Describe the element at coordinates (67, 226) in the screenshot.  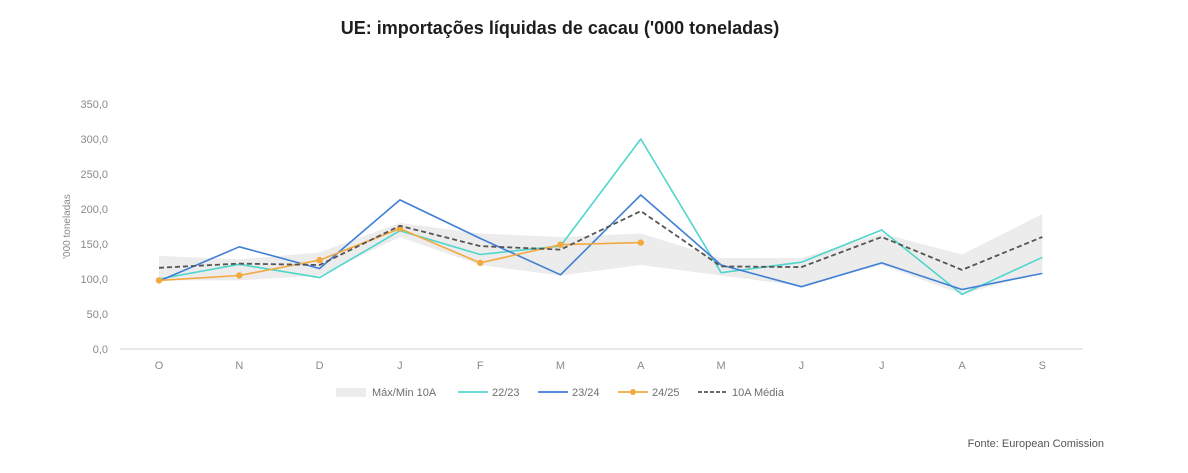
I see `y-axis-label: '000 toneladas` at that location.